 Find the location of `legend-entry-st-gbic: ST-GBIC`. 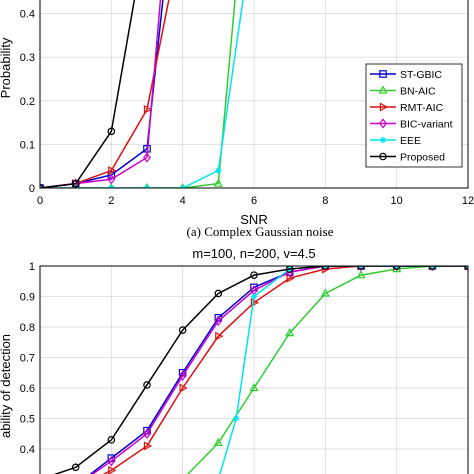

legend-entry-st-gbic: ST-GBIC is located at coordinates (406, 75).